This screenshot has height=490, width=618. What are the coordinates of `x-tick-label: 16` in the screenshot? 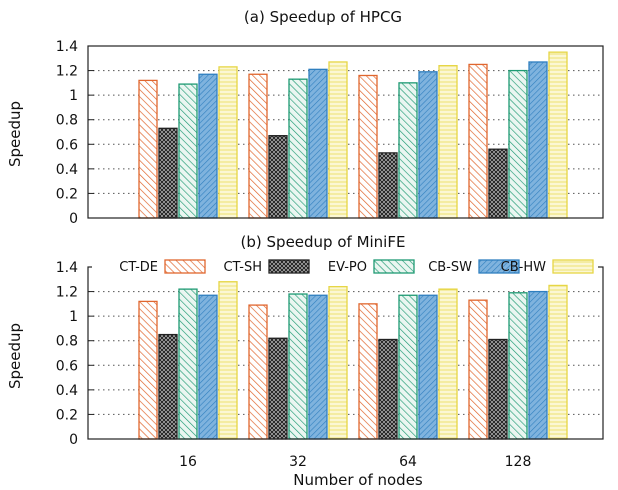 It's located at (188, 462).